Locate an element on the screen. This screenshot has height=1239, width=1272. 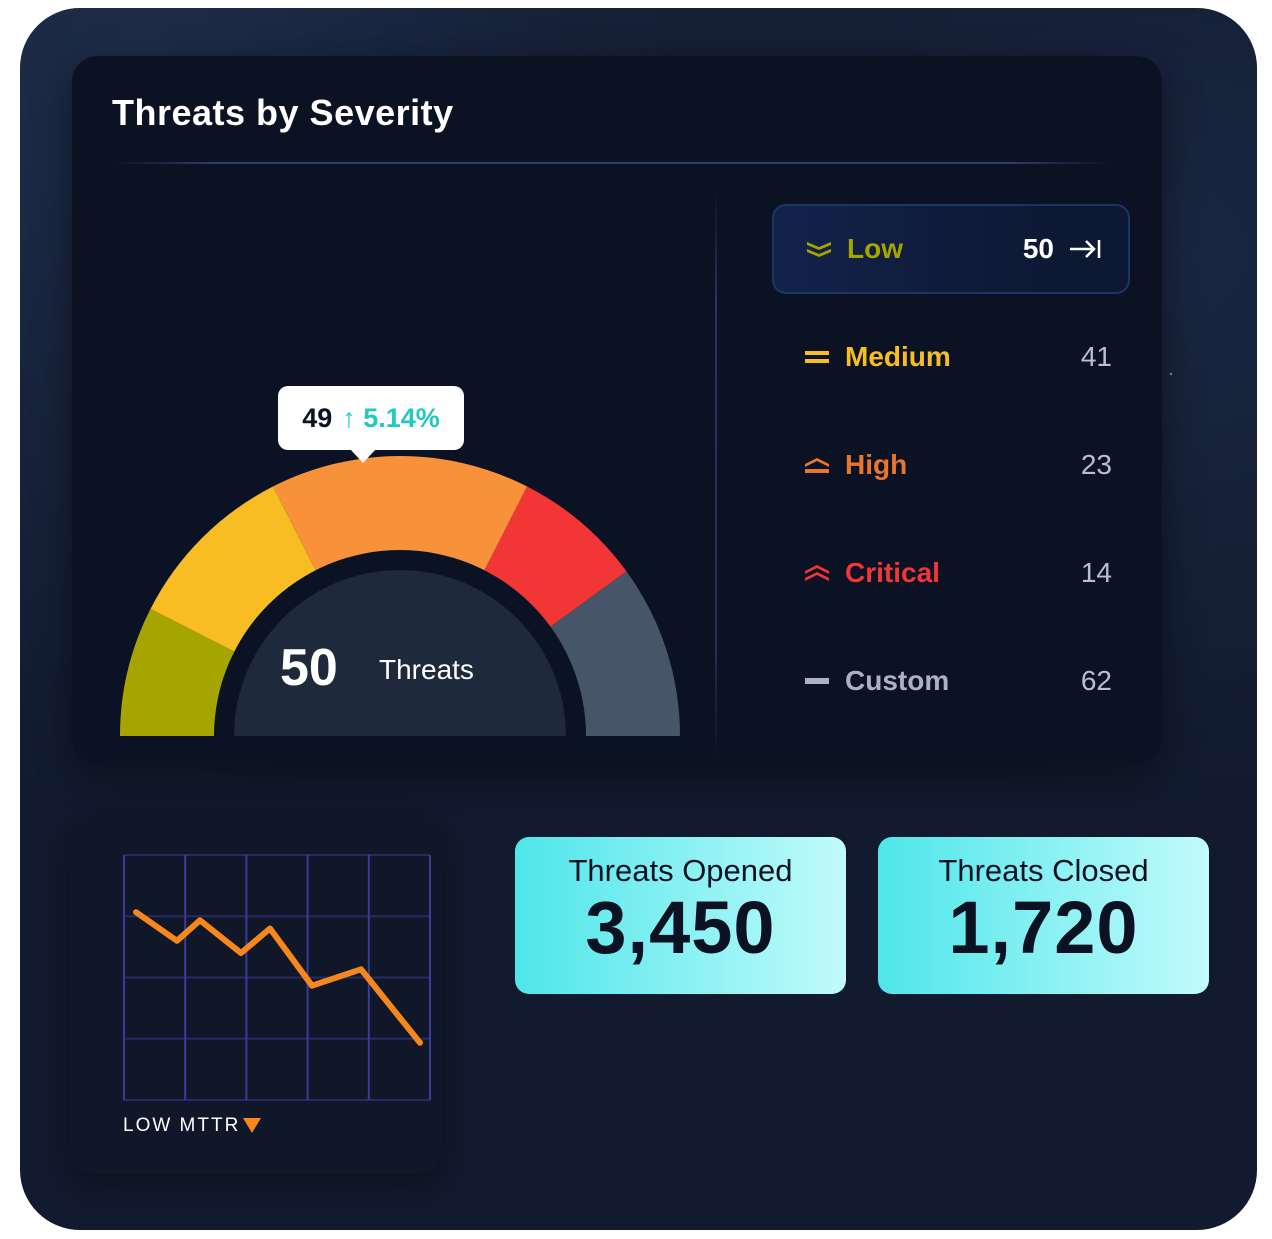
gauge-center-value: 50 is located at coordinates (309, 668).